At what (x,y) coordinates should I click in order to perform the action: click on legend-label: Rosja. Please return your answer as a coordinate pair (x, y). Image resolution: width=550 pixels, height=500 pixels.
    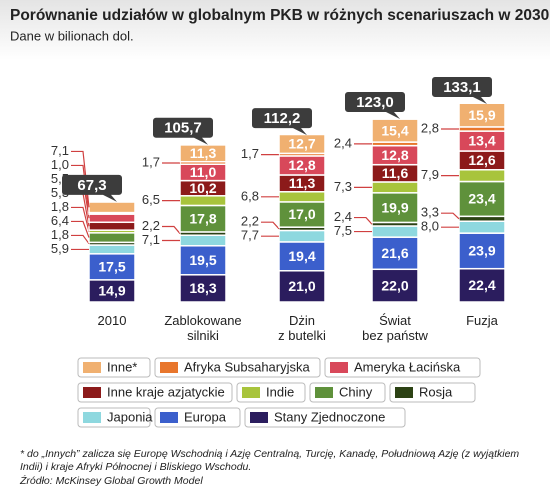
    Looking at the image, I should click on (436, 391).